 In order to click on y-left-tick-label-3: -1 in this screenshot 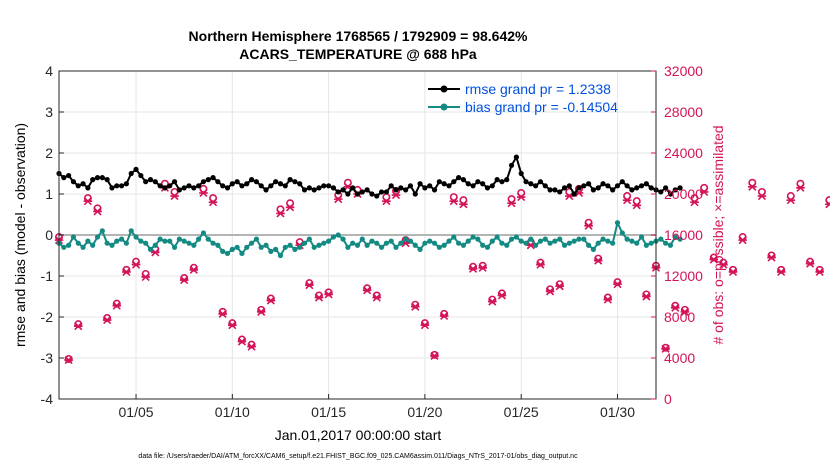, I will do `click(47, 276)`.